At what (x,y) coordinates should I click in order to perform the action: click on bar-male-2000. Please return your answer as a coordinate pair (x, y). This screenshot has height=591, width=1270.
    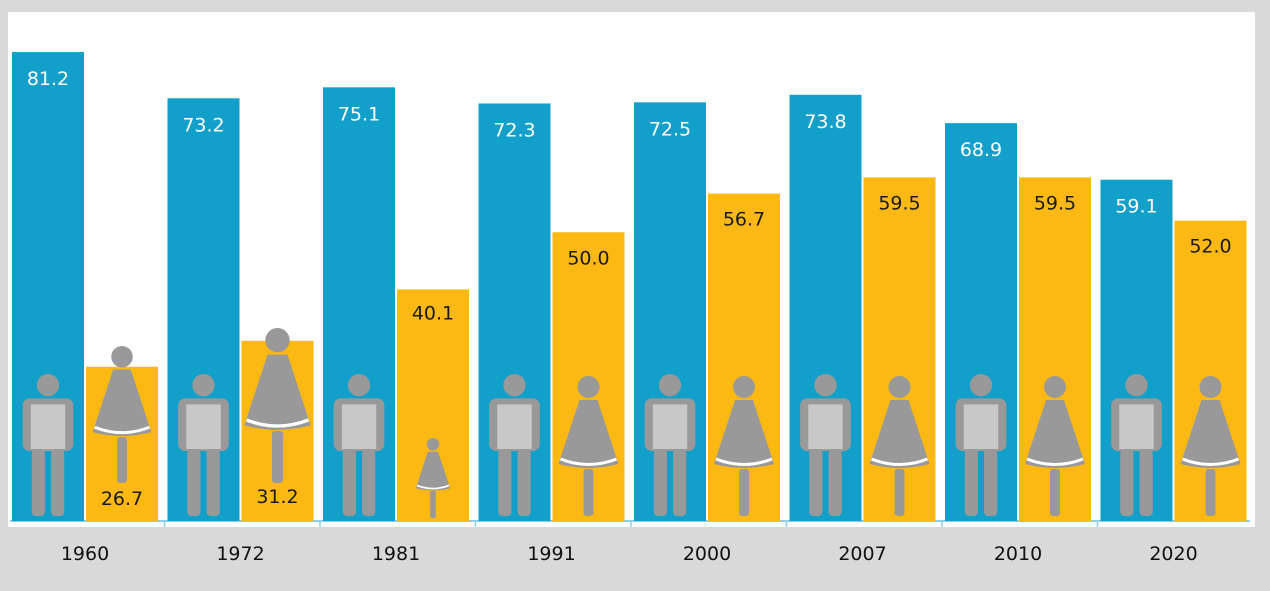
    Looking at the image, I should click on (670, 311).